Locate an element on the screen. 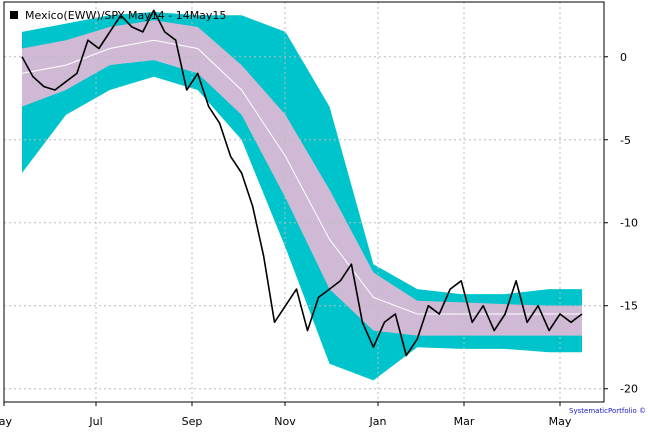  x-tick-label: Mar is located at coordinates (464, 421).